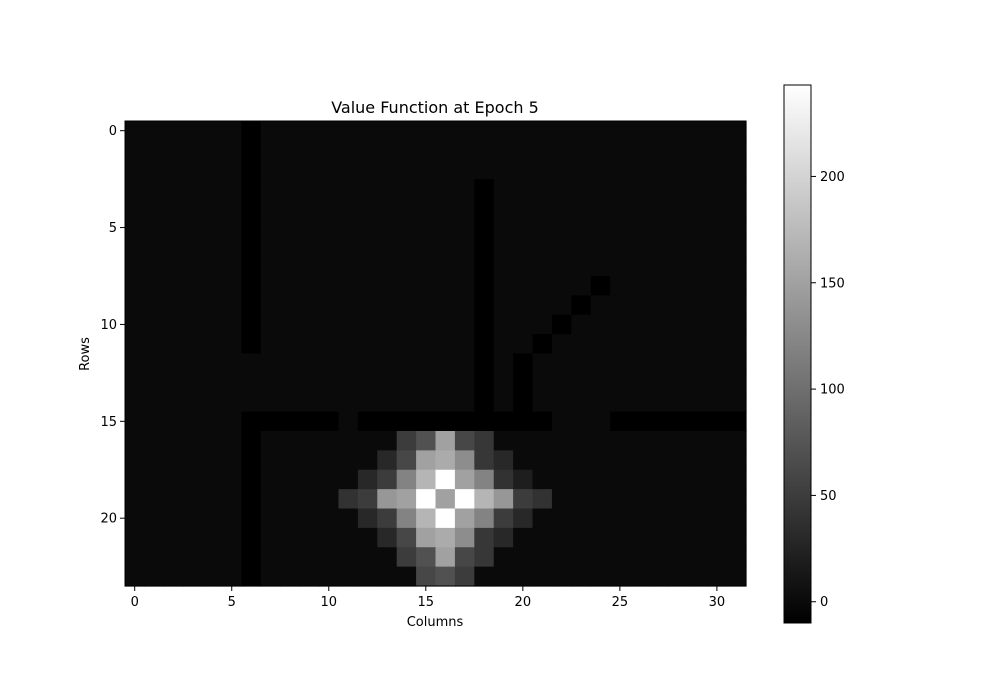  Describe the element at coordinates (428, 598) in the screenshot. I see `x-axis-ticks: 0 5 10 15 20 25 30` at that location.